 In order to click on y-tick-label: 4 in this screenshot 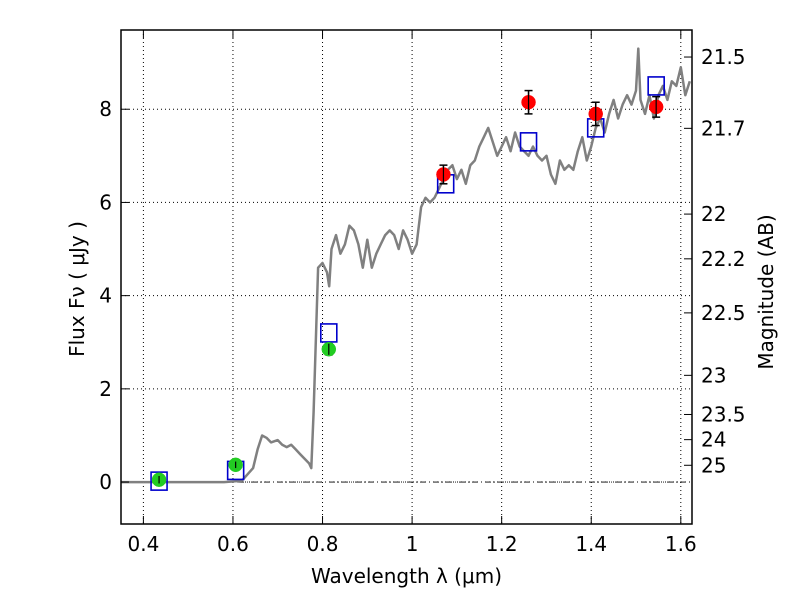, I will do `click(105, 296)`.